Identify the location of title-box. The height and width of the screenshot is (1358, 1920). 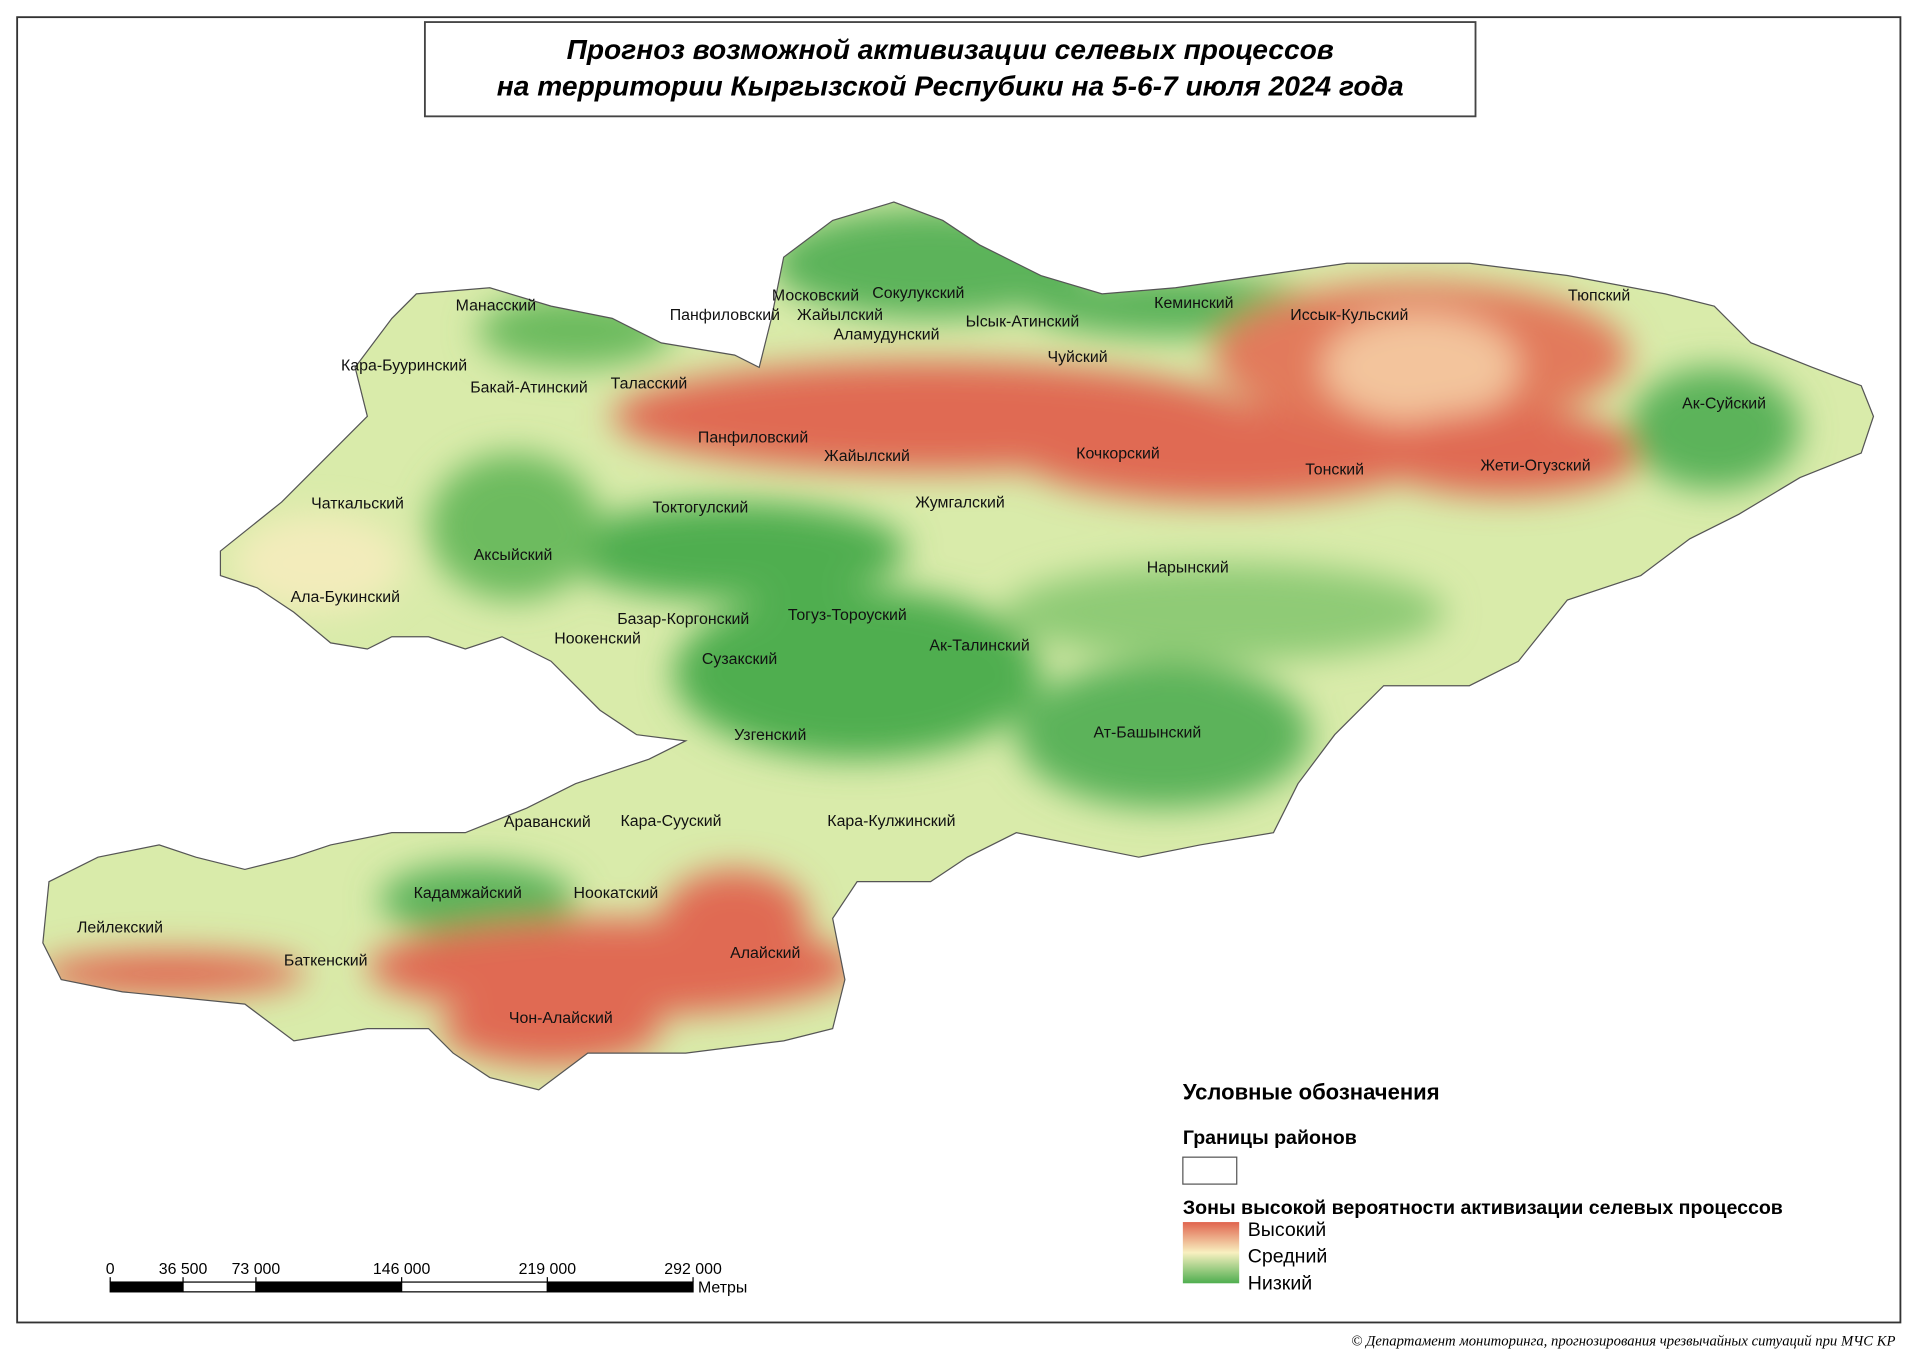
(950, 69).